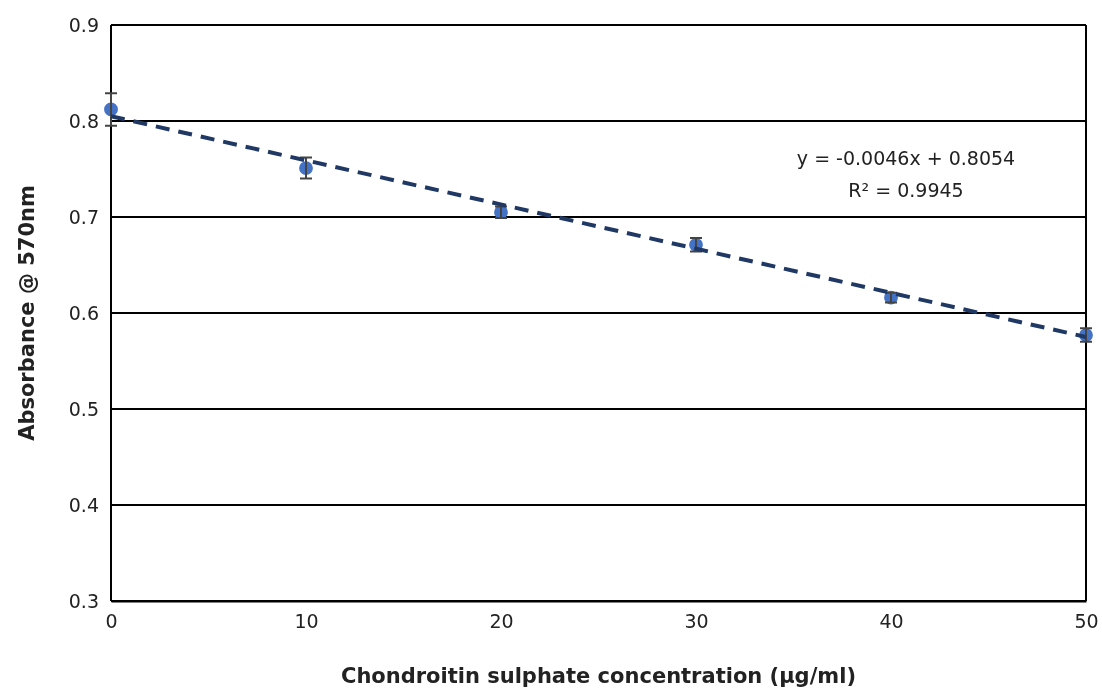 Image resolution: width=1102 pixels, height=697 pixels. What do you see at coordinates (891, 621) in the screenshot?
I see `x-tick-label: 40` at bounding box center [891, 621].